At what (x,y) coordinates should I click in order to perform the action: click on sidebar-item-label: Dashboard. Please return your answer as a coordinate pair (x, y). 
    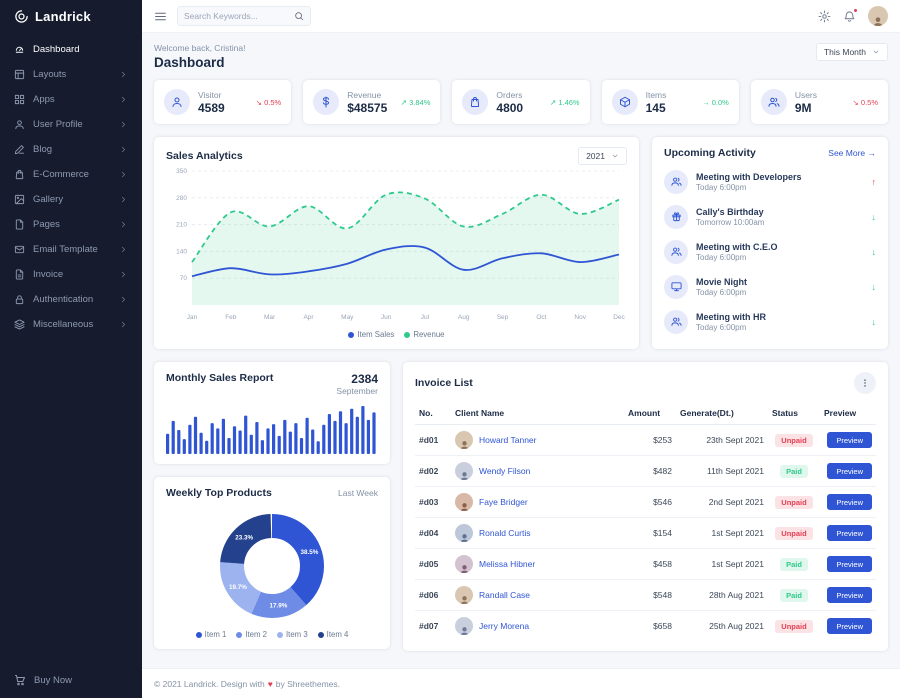
    Looking at the image, I should click on (56, 49).